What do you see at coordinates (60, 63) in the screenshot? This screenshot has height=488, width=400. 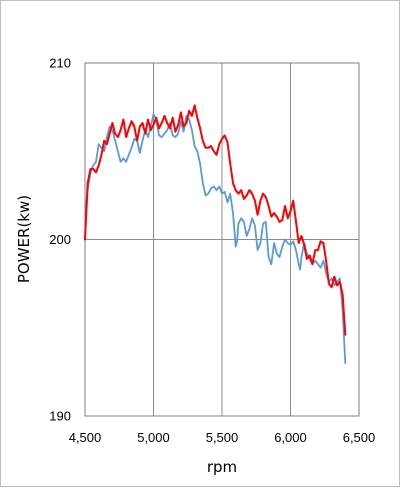 I see `y-tick-label: 210` at bounding box center [60, 63].